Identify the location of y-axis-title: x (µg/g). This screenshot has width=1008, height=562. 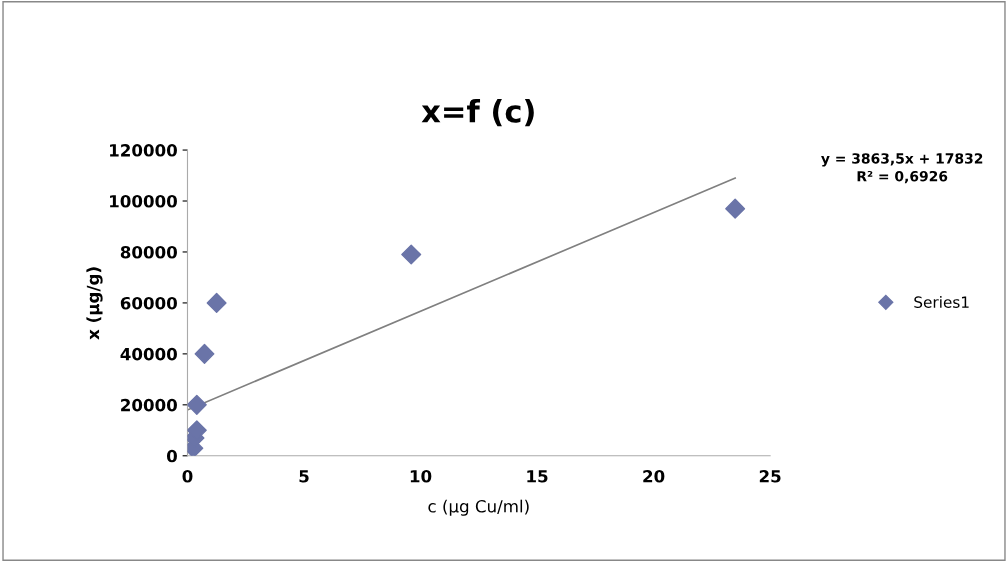
(94, 303).